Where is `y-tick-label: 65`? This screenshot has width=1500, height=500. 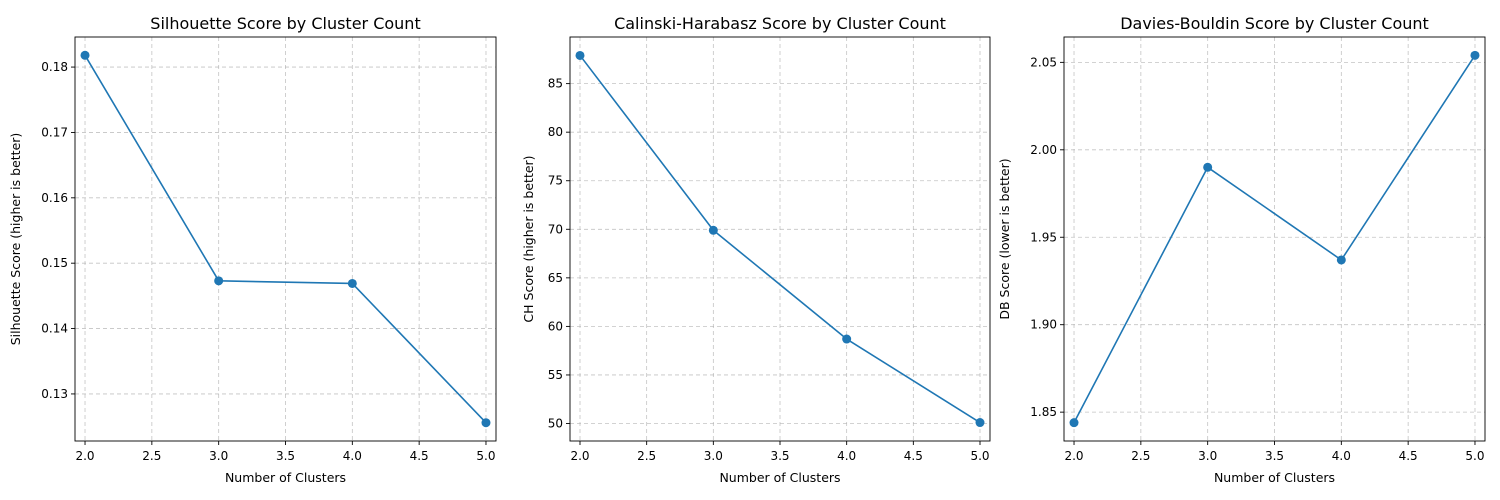 y-tick-label: 65 is located at coordinates (555, 278).